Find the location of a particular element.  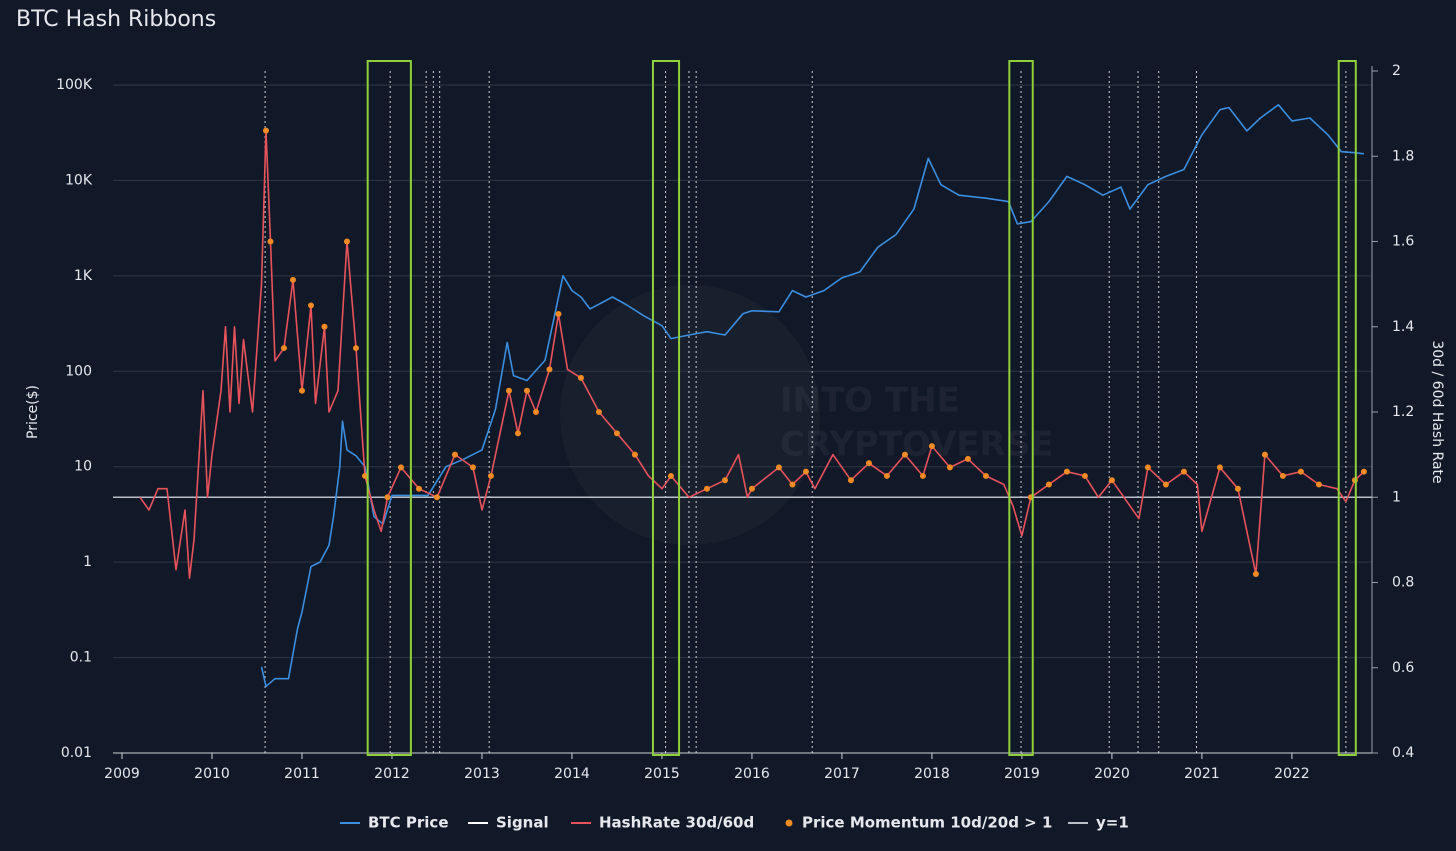

y2-tick-label: 1 is located at coordinates (1396, 497).